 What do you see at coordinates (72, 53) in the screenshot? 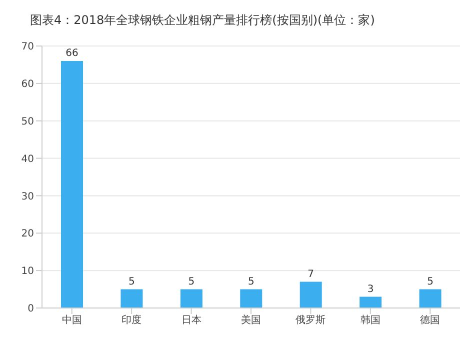
I see `data-label: 66` at bounding box center [72, 53].